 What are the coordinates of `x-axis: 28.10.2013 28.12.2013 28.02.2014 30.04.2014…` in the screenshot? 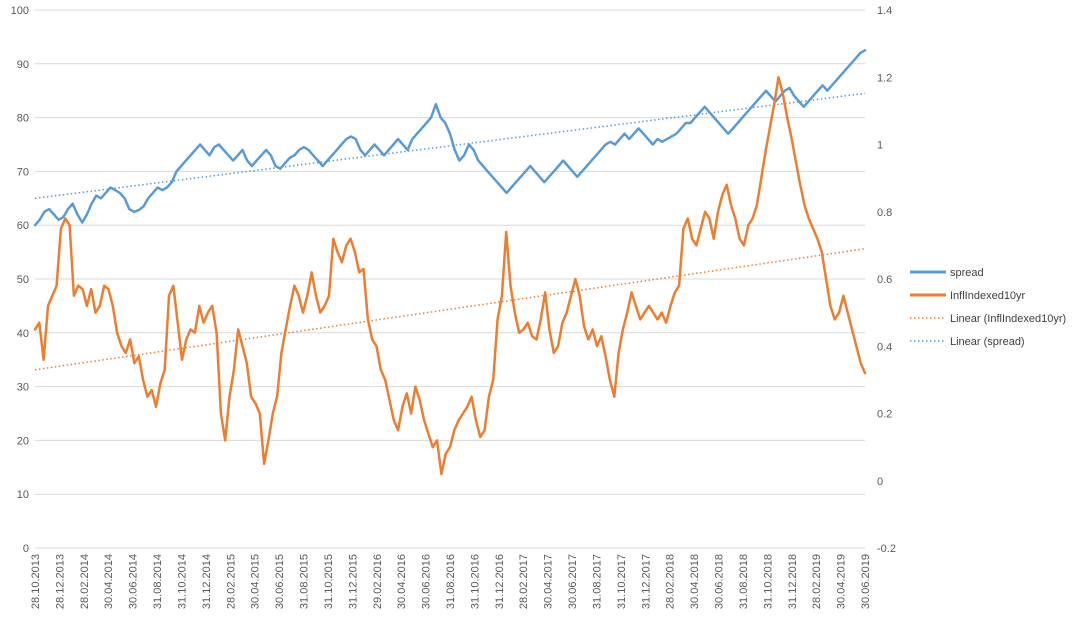 It's located at (451, 578).